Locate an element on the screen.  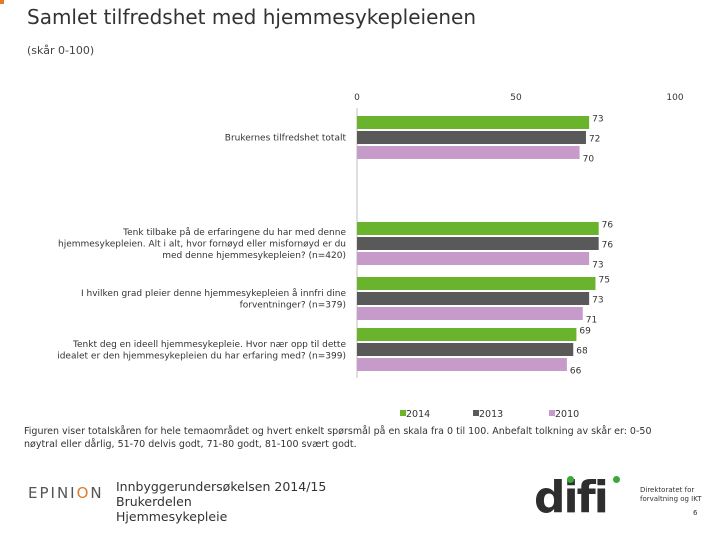
category-label: forventninger? (n=379) is located at coordinates (293, 305).